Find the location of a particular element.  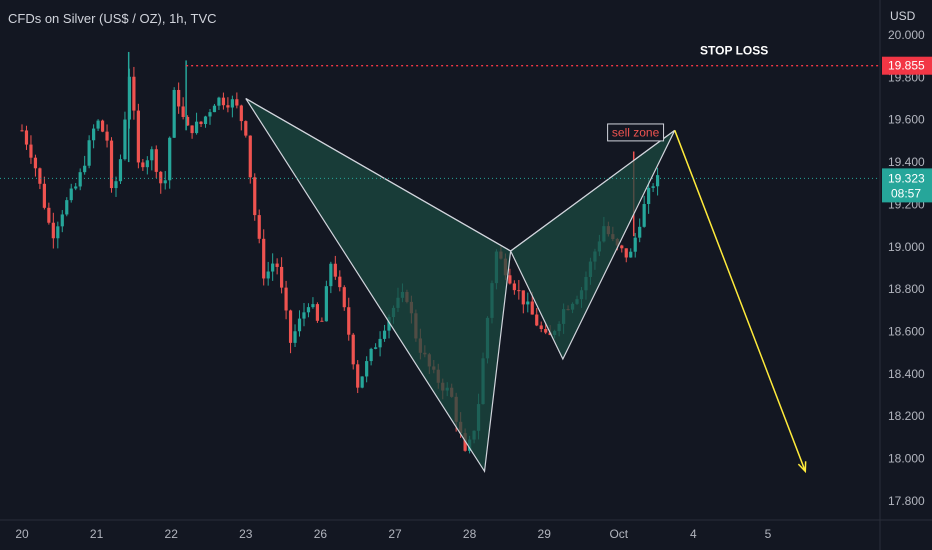

current-price-countdown: 08:57 is located at coordinates (906, 193).